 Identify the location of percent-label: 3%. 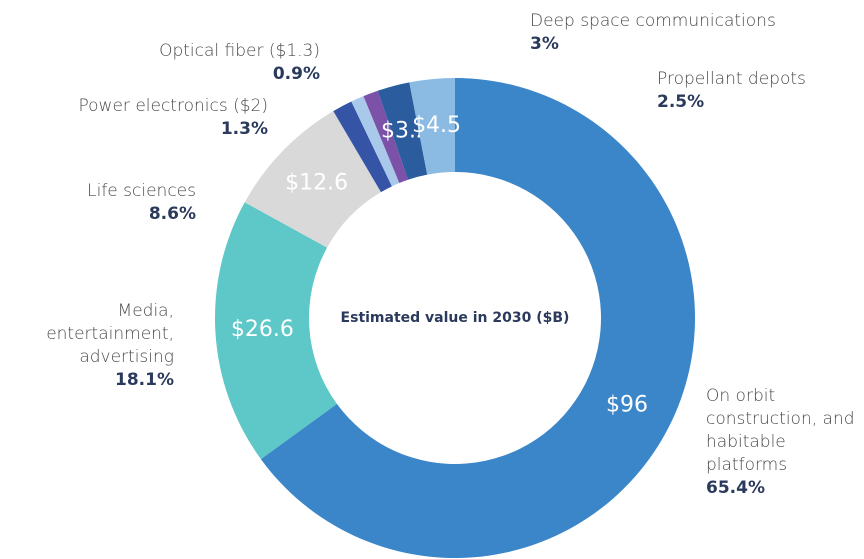
(544, 44).